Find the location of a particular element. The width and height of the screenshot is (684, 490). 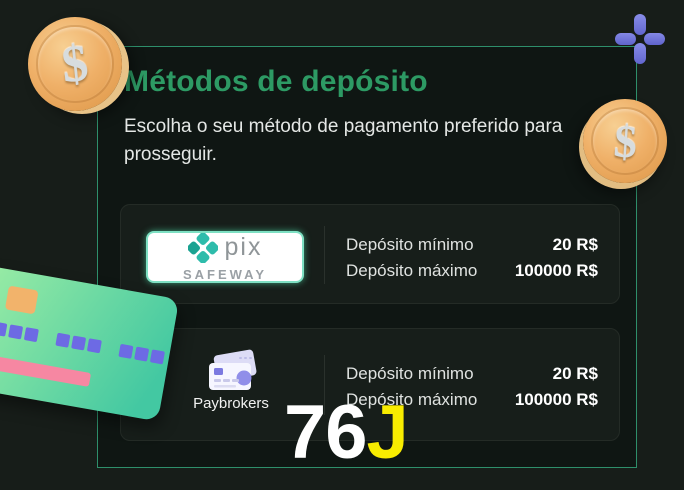

page-title: Métodos de depósito is located at coordinates (276, 81).